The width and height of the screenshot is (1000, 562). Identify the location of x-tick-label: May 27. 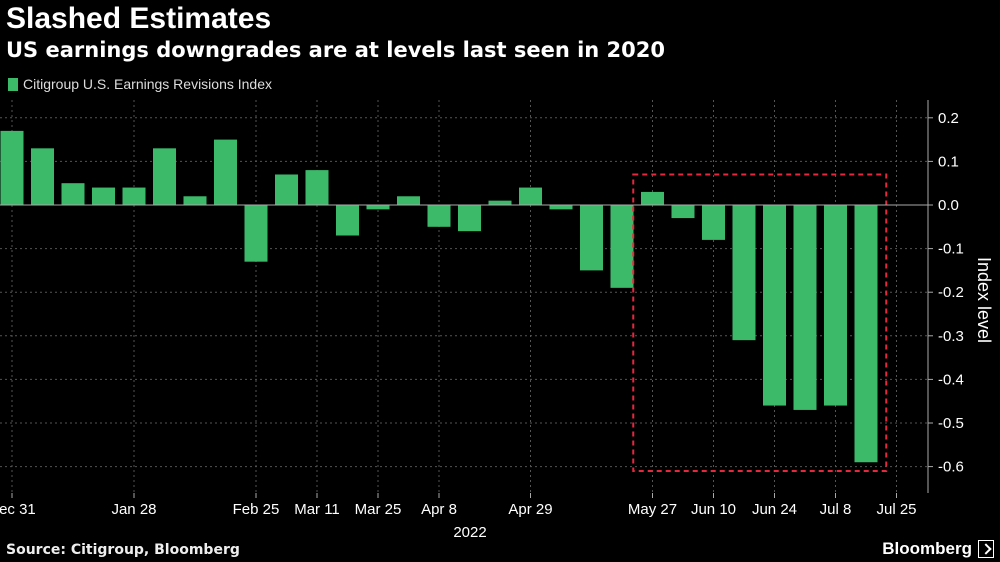
(652, 509).